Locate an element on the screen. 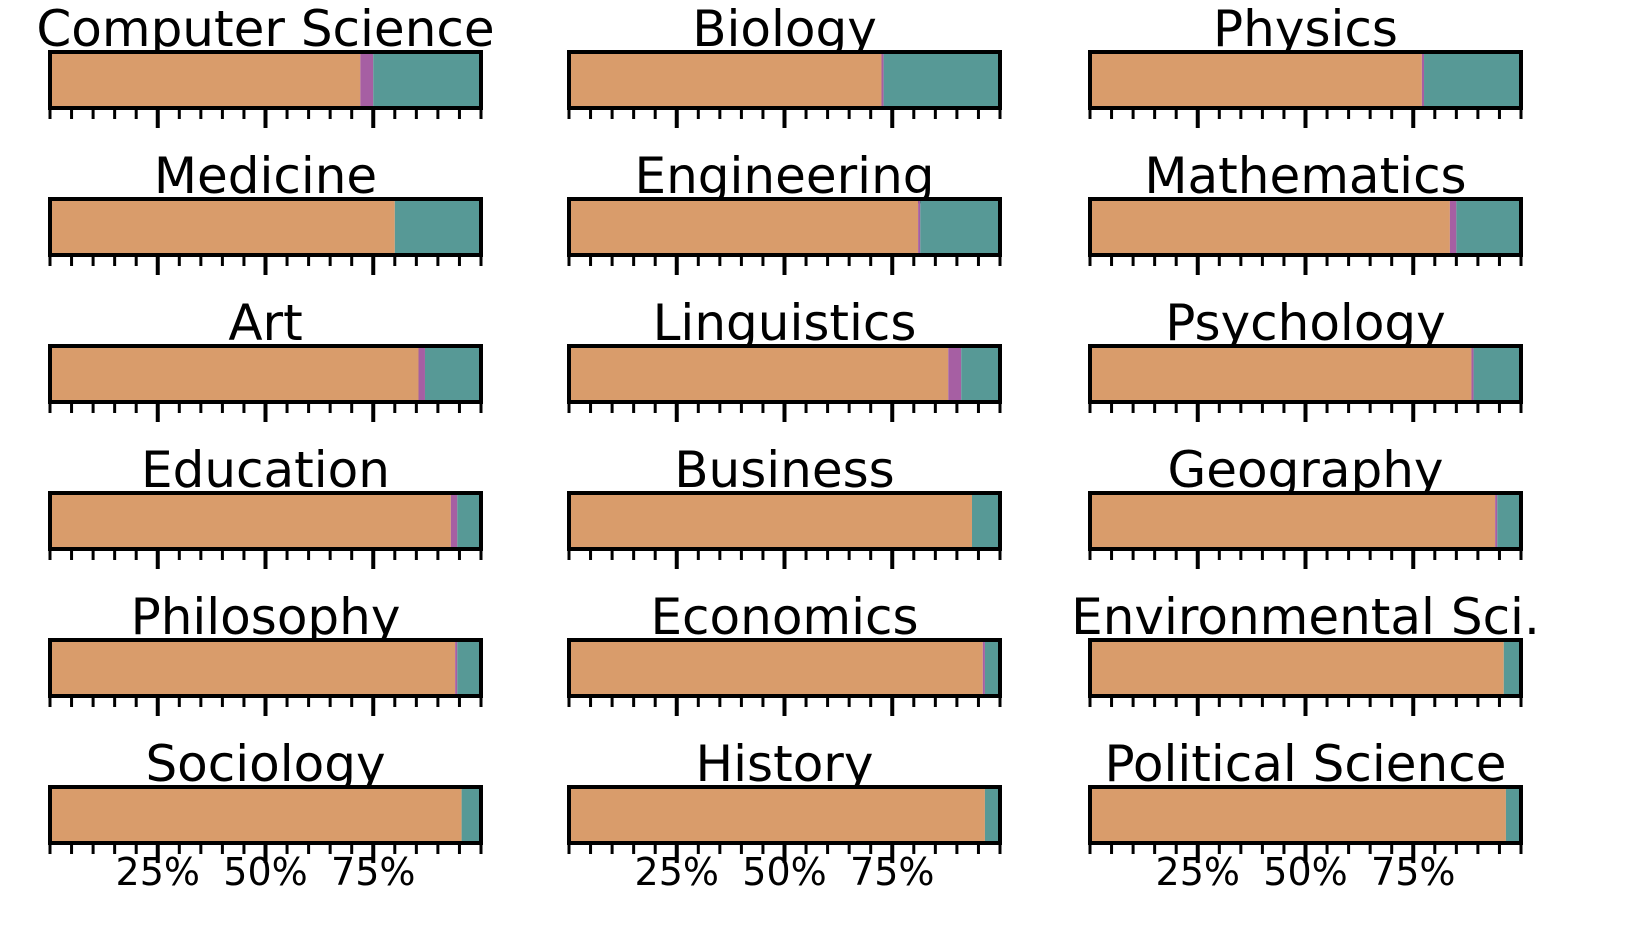 The image size is (1644, 940). panel-title: Medicine is located at coordinates (265, 176).